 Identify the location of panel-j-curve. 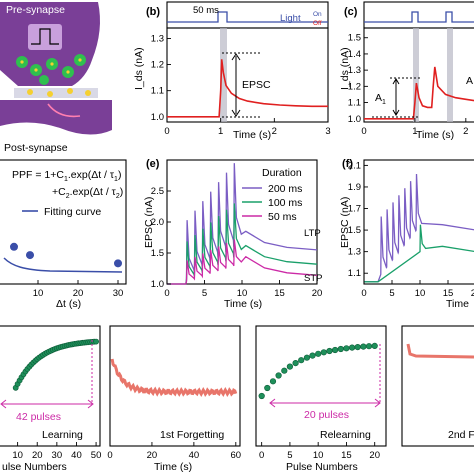
(440, 351).